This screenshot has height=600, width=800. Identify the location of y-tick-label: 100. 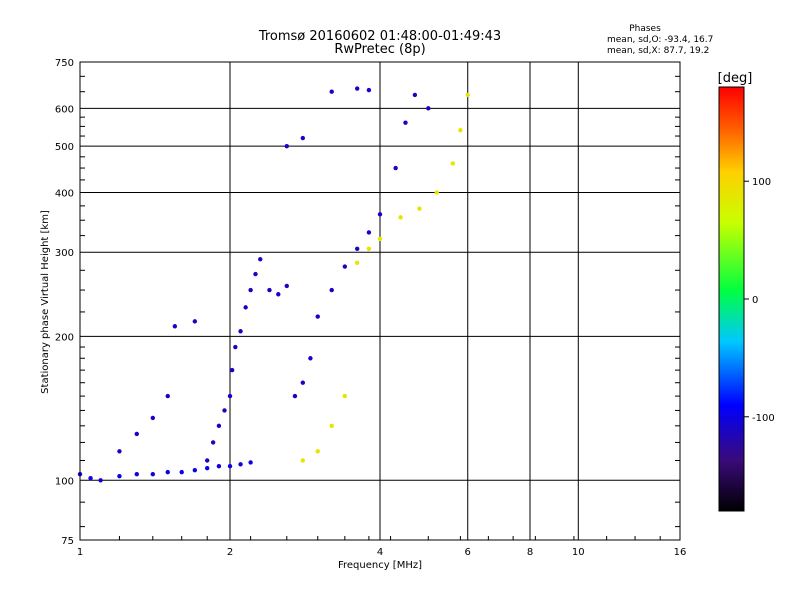
(64, 481).